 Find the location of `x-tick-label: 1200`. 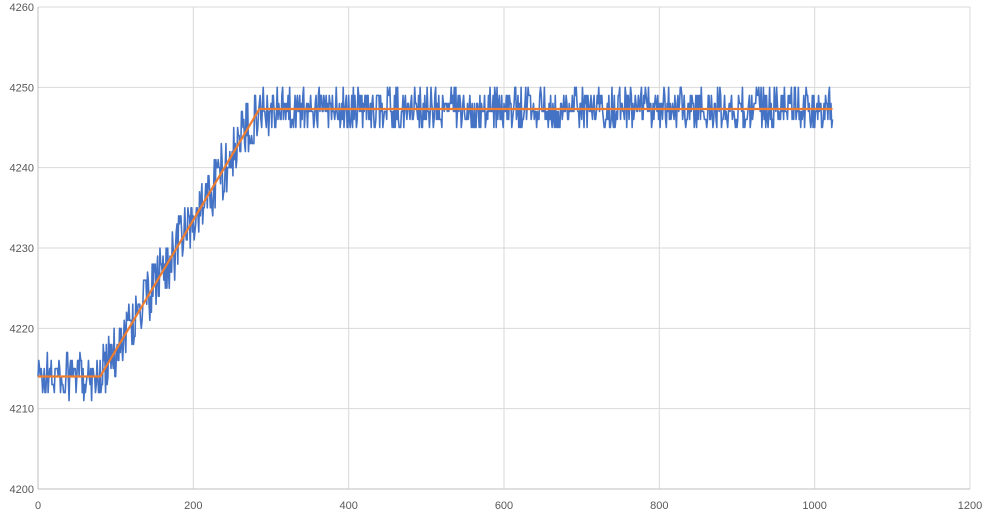

x-tick-label: 1200 is located at coordinates (970, 506).